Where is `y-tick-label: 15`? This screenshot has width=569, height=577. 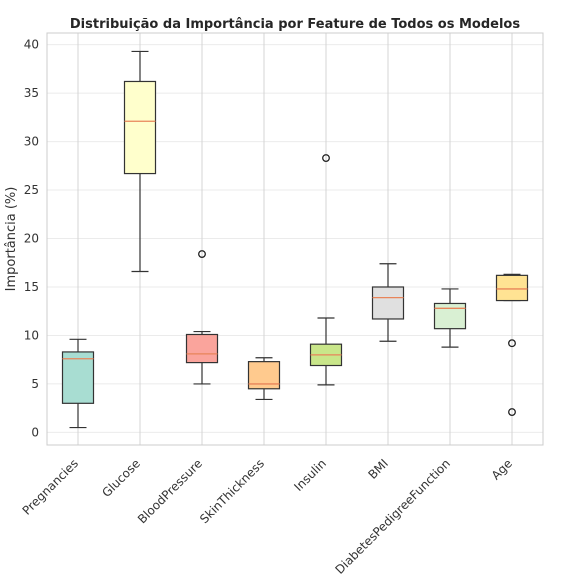
y-tick-label: 15 is located at coordinates (31, 287).